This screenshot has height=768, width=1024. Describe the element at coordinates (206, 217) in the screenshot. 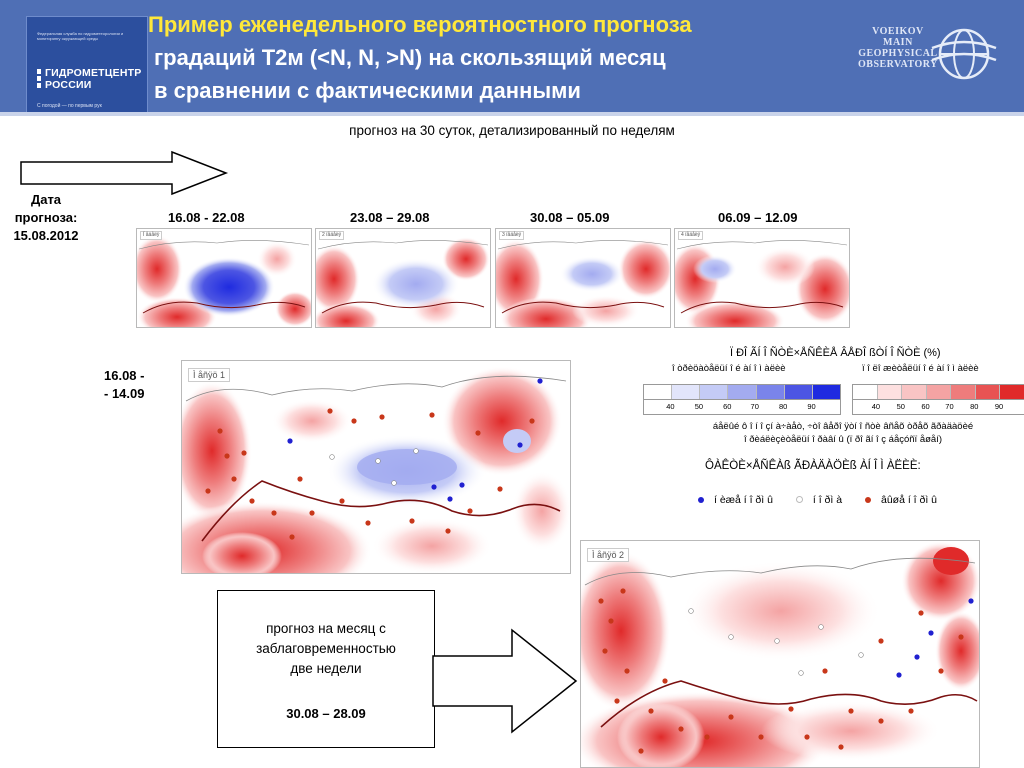

I see `week-label-1: 16.08 - 22.08` at that location.